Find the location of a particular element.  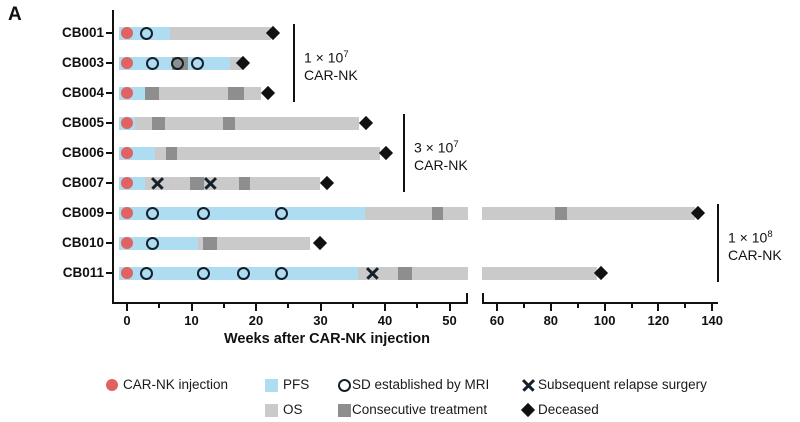

axis-break-cap-left is located at coordinates (467, 298).